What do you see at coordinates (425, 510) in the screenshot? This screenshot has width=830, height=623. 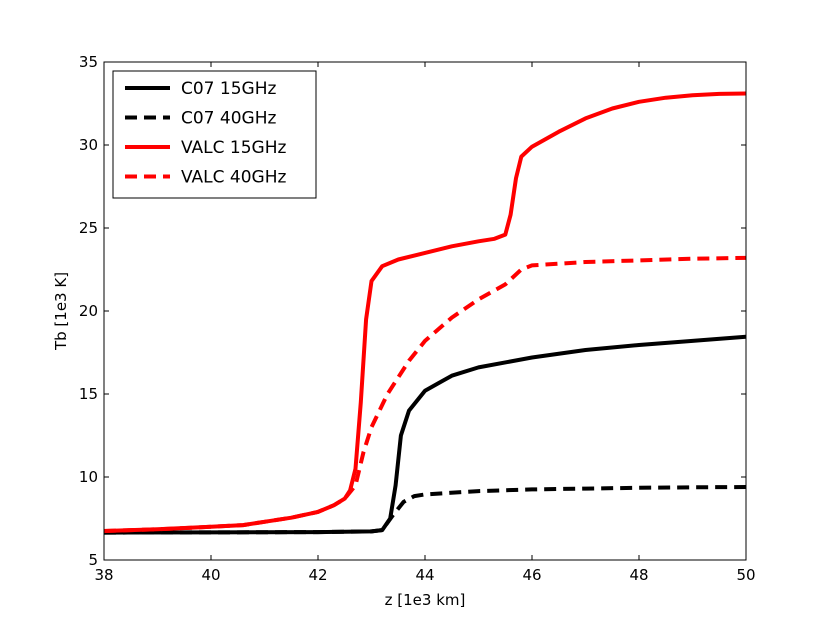 I see `series-line-c07-40ghz` at bounding box center [425, 510].